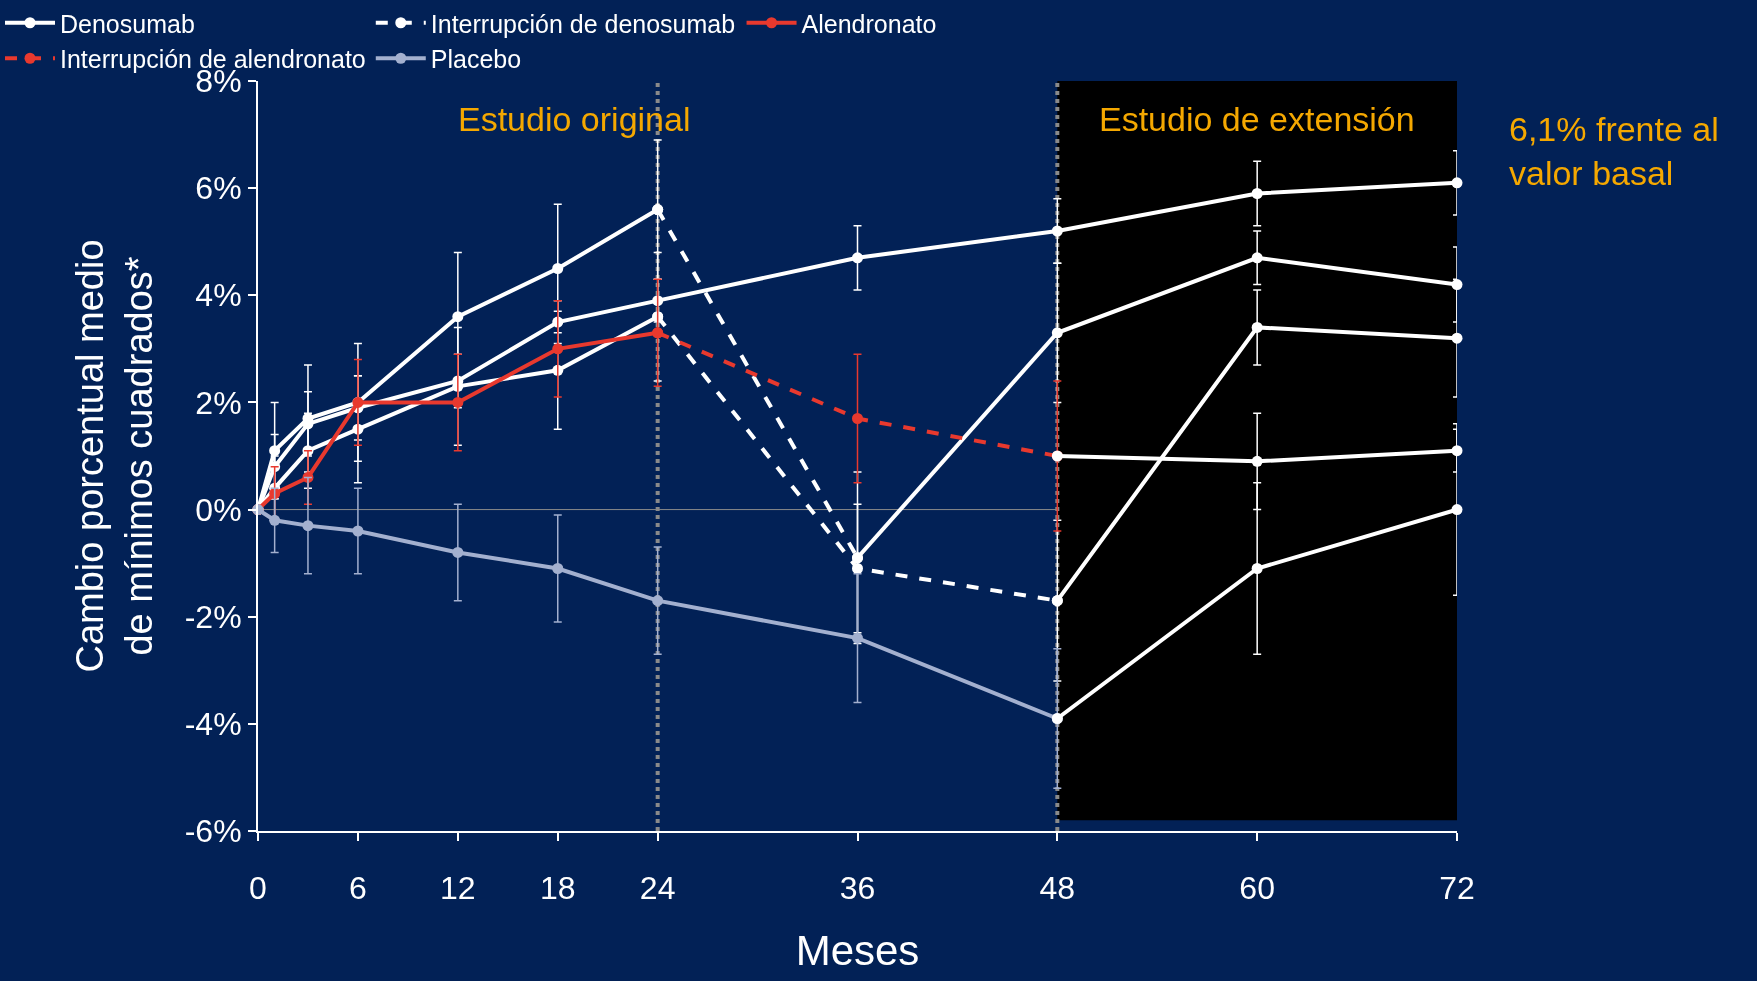 The image size is (1757, 981). Describe the element at coordinates (857, 888) in the screenshot. I see `x-tick-label: 36` at that location.